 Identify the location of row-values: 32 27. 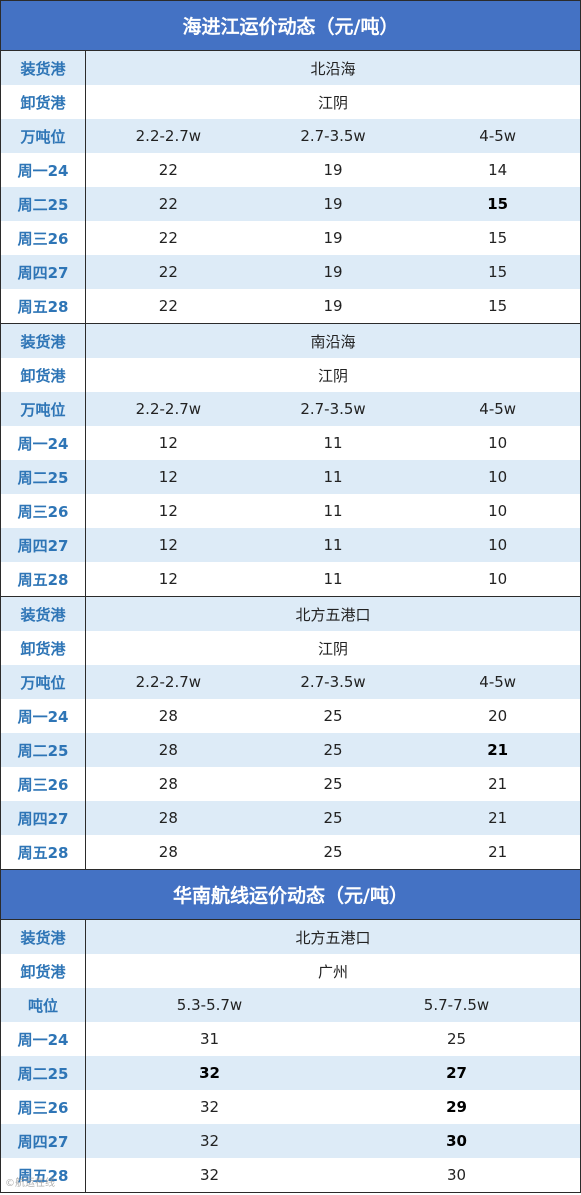
(333, 1073).